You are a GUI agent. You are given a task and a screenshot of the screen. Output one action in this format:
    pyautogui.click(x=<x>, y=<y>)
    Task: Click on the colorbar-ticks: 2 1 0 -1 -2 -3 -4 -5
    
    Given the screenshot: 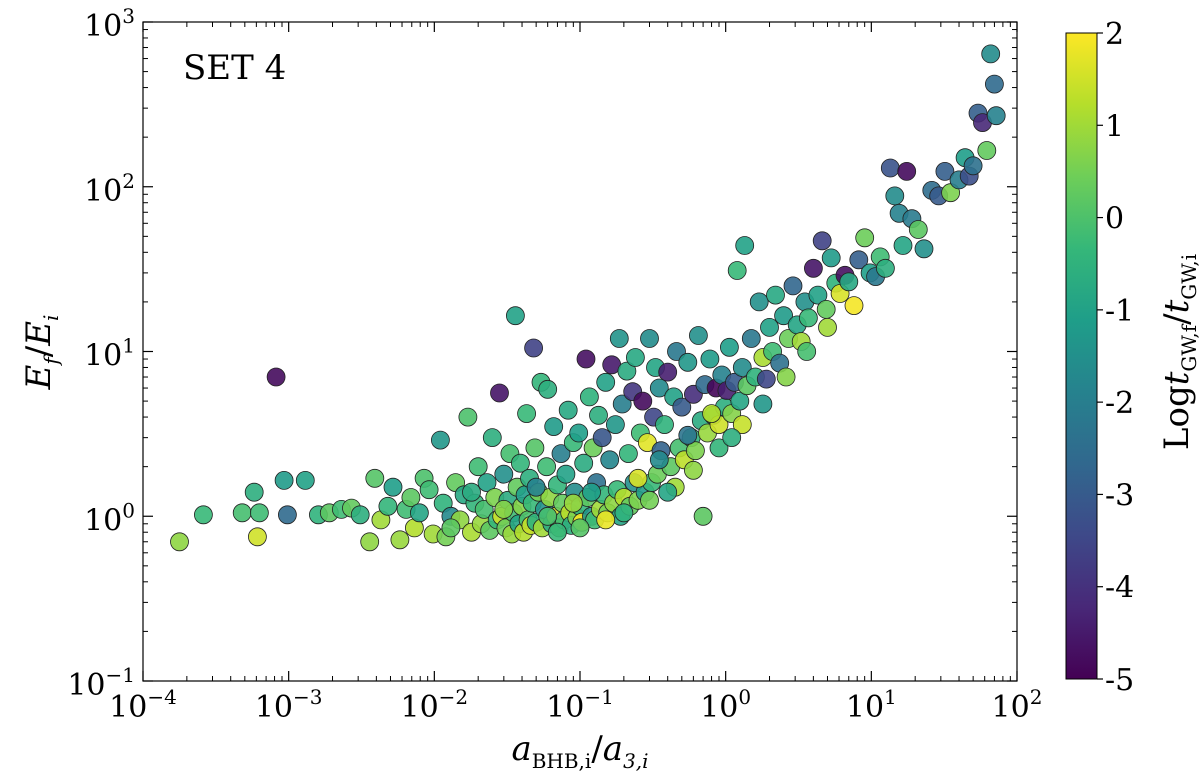 What is the action you would take?
    pyautogui.click(x=1115, y=357)
    